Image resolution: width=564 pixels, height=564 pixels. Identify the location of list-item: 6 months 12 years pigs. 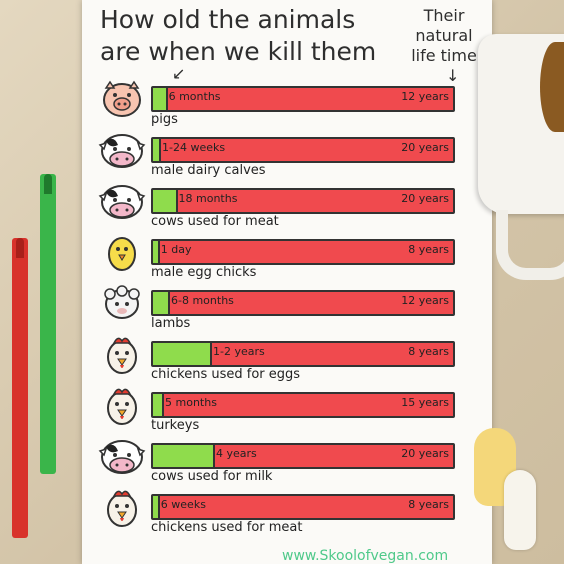
(286, 105).